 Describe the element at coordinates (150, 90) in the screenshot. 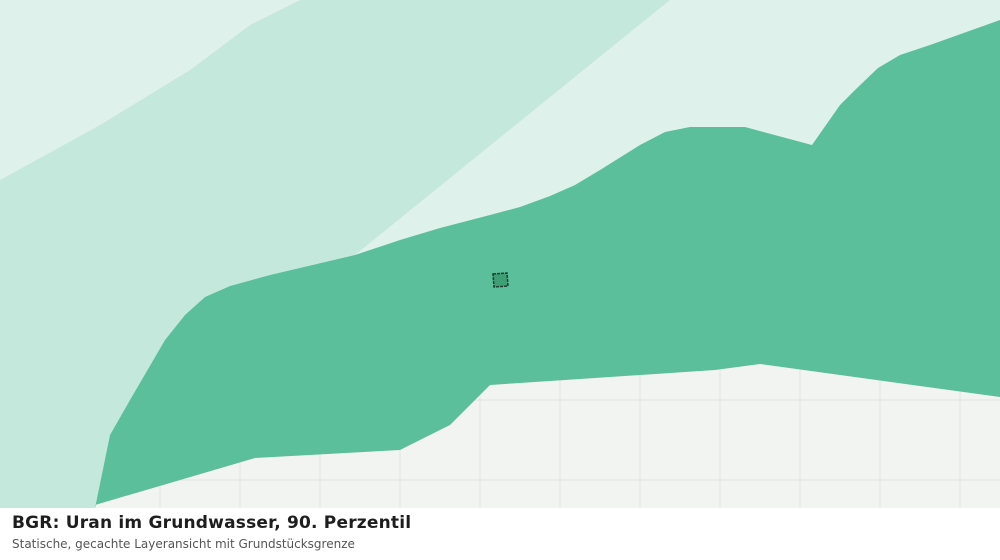

I see `zone-low` at that location.